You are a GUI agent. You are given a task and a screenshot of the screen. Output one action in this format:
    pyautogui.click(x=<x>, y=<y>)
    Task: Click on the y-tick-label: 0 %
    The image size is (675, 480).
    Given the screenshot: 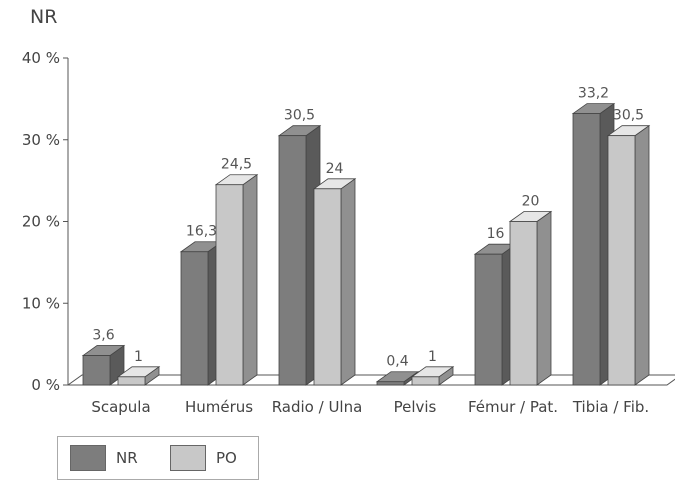 What is the action you would take?
    pyautogui.click(x=45, y=385)
    